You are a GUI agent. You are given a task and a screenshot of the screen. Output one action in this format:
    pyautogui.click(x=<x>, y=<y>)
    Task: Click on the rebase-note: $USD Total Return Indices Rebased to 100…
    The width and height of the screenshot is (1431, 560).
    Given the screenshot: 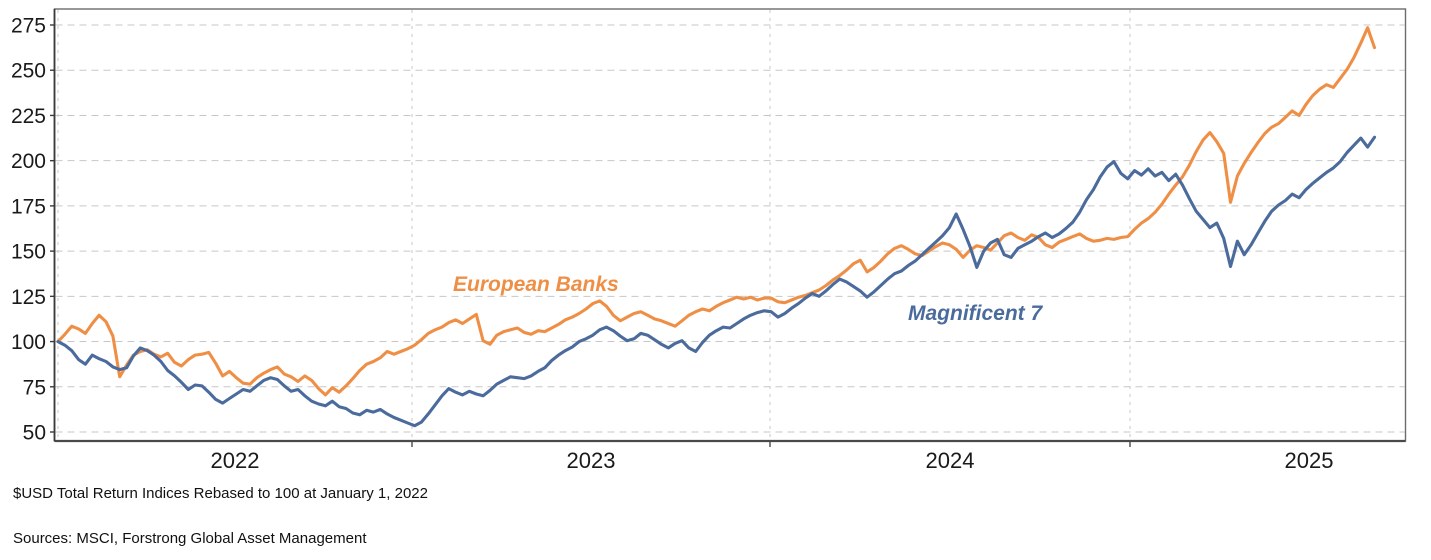 What is the action you would take?
    pyautogui.click(x=220, y=493)
    